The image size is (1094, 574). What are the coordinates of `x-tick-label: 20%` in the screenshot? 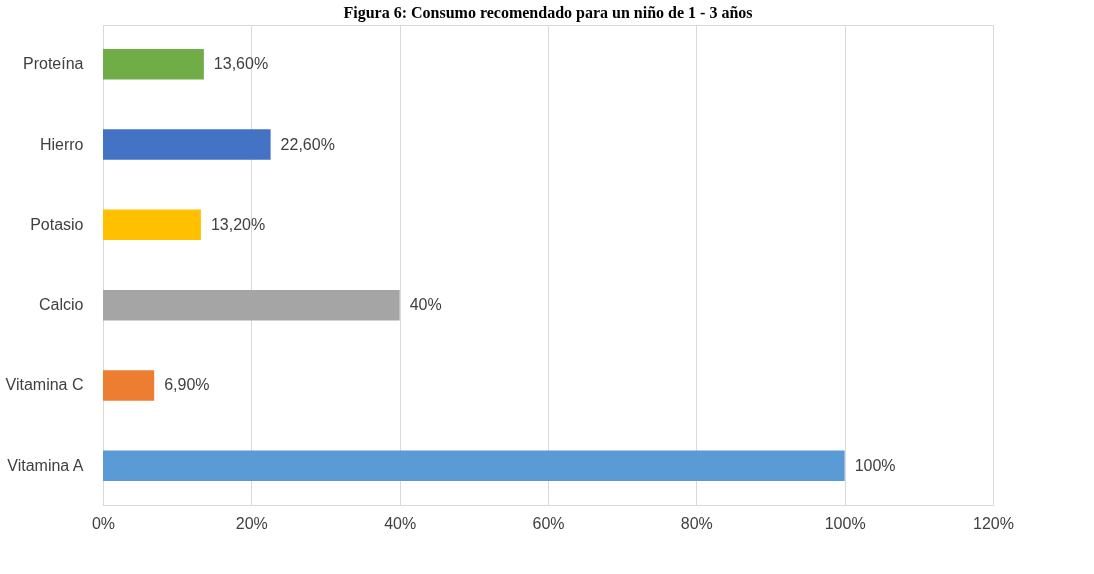 It's located at (251, 523).